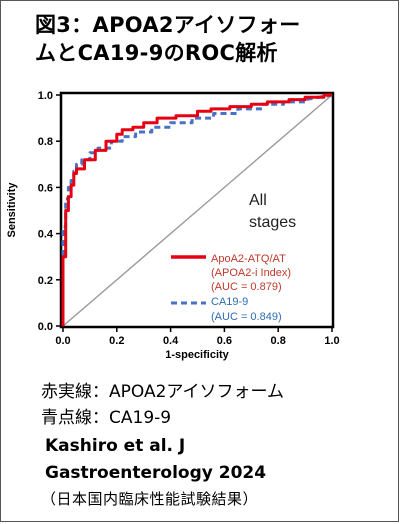  What do you see at coordinates (251, 273) in the screenshot?
I see `legend-sublabel-apoa2: (APOA2-i Index)` at bounding box center [251, 273].